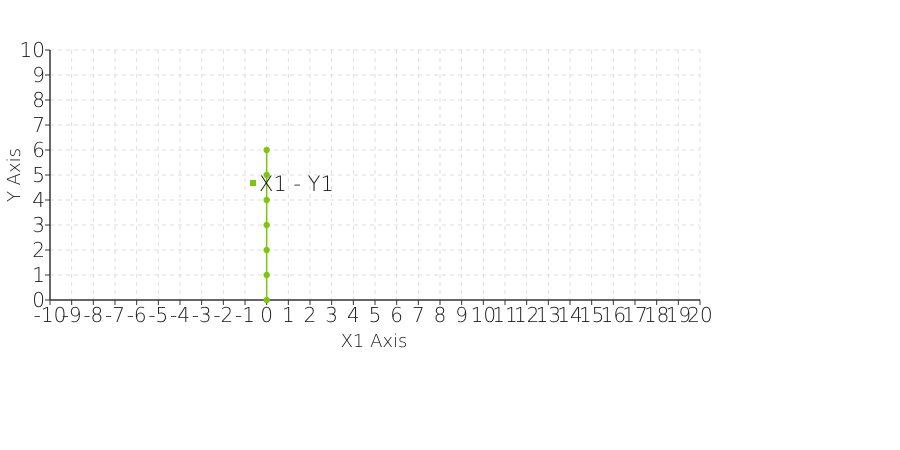  What do you see at coordinates (483, 315) in the screenshot?
I see `x-tick-label: 10` at bounding box center [483, 315].